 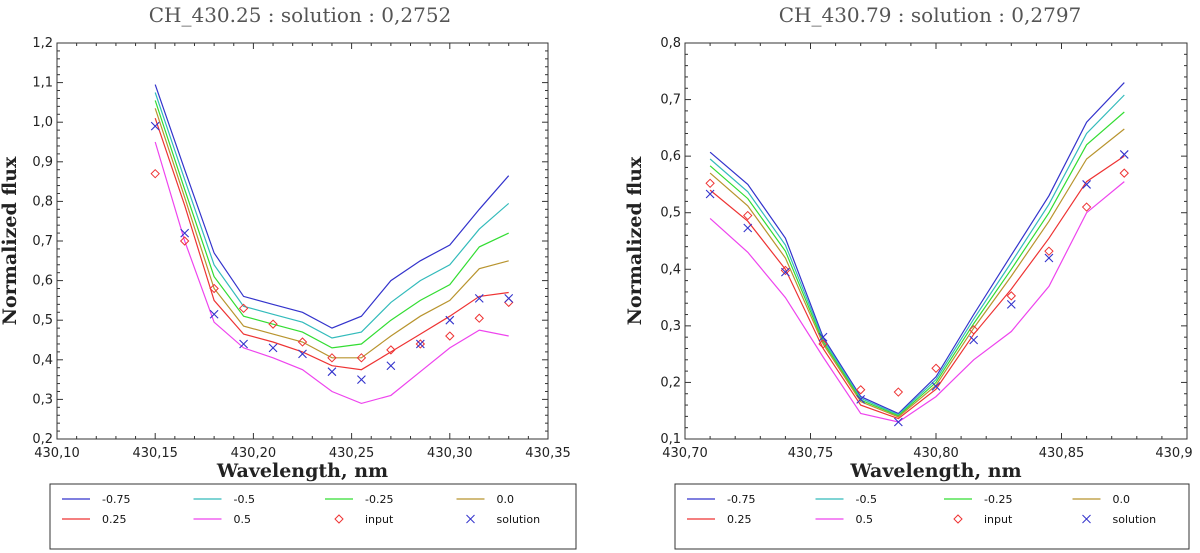 What do you see at coordinates (42, 43) in the screenshot?
I see `y-tick-label: 1,2` at bounding box center [42, 43].